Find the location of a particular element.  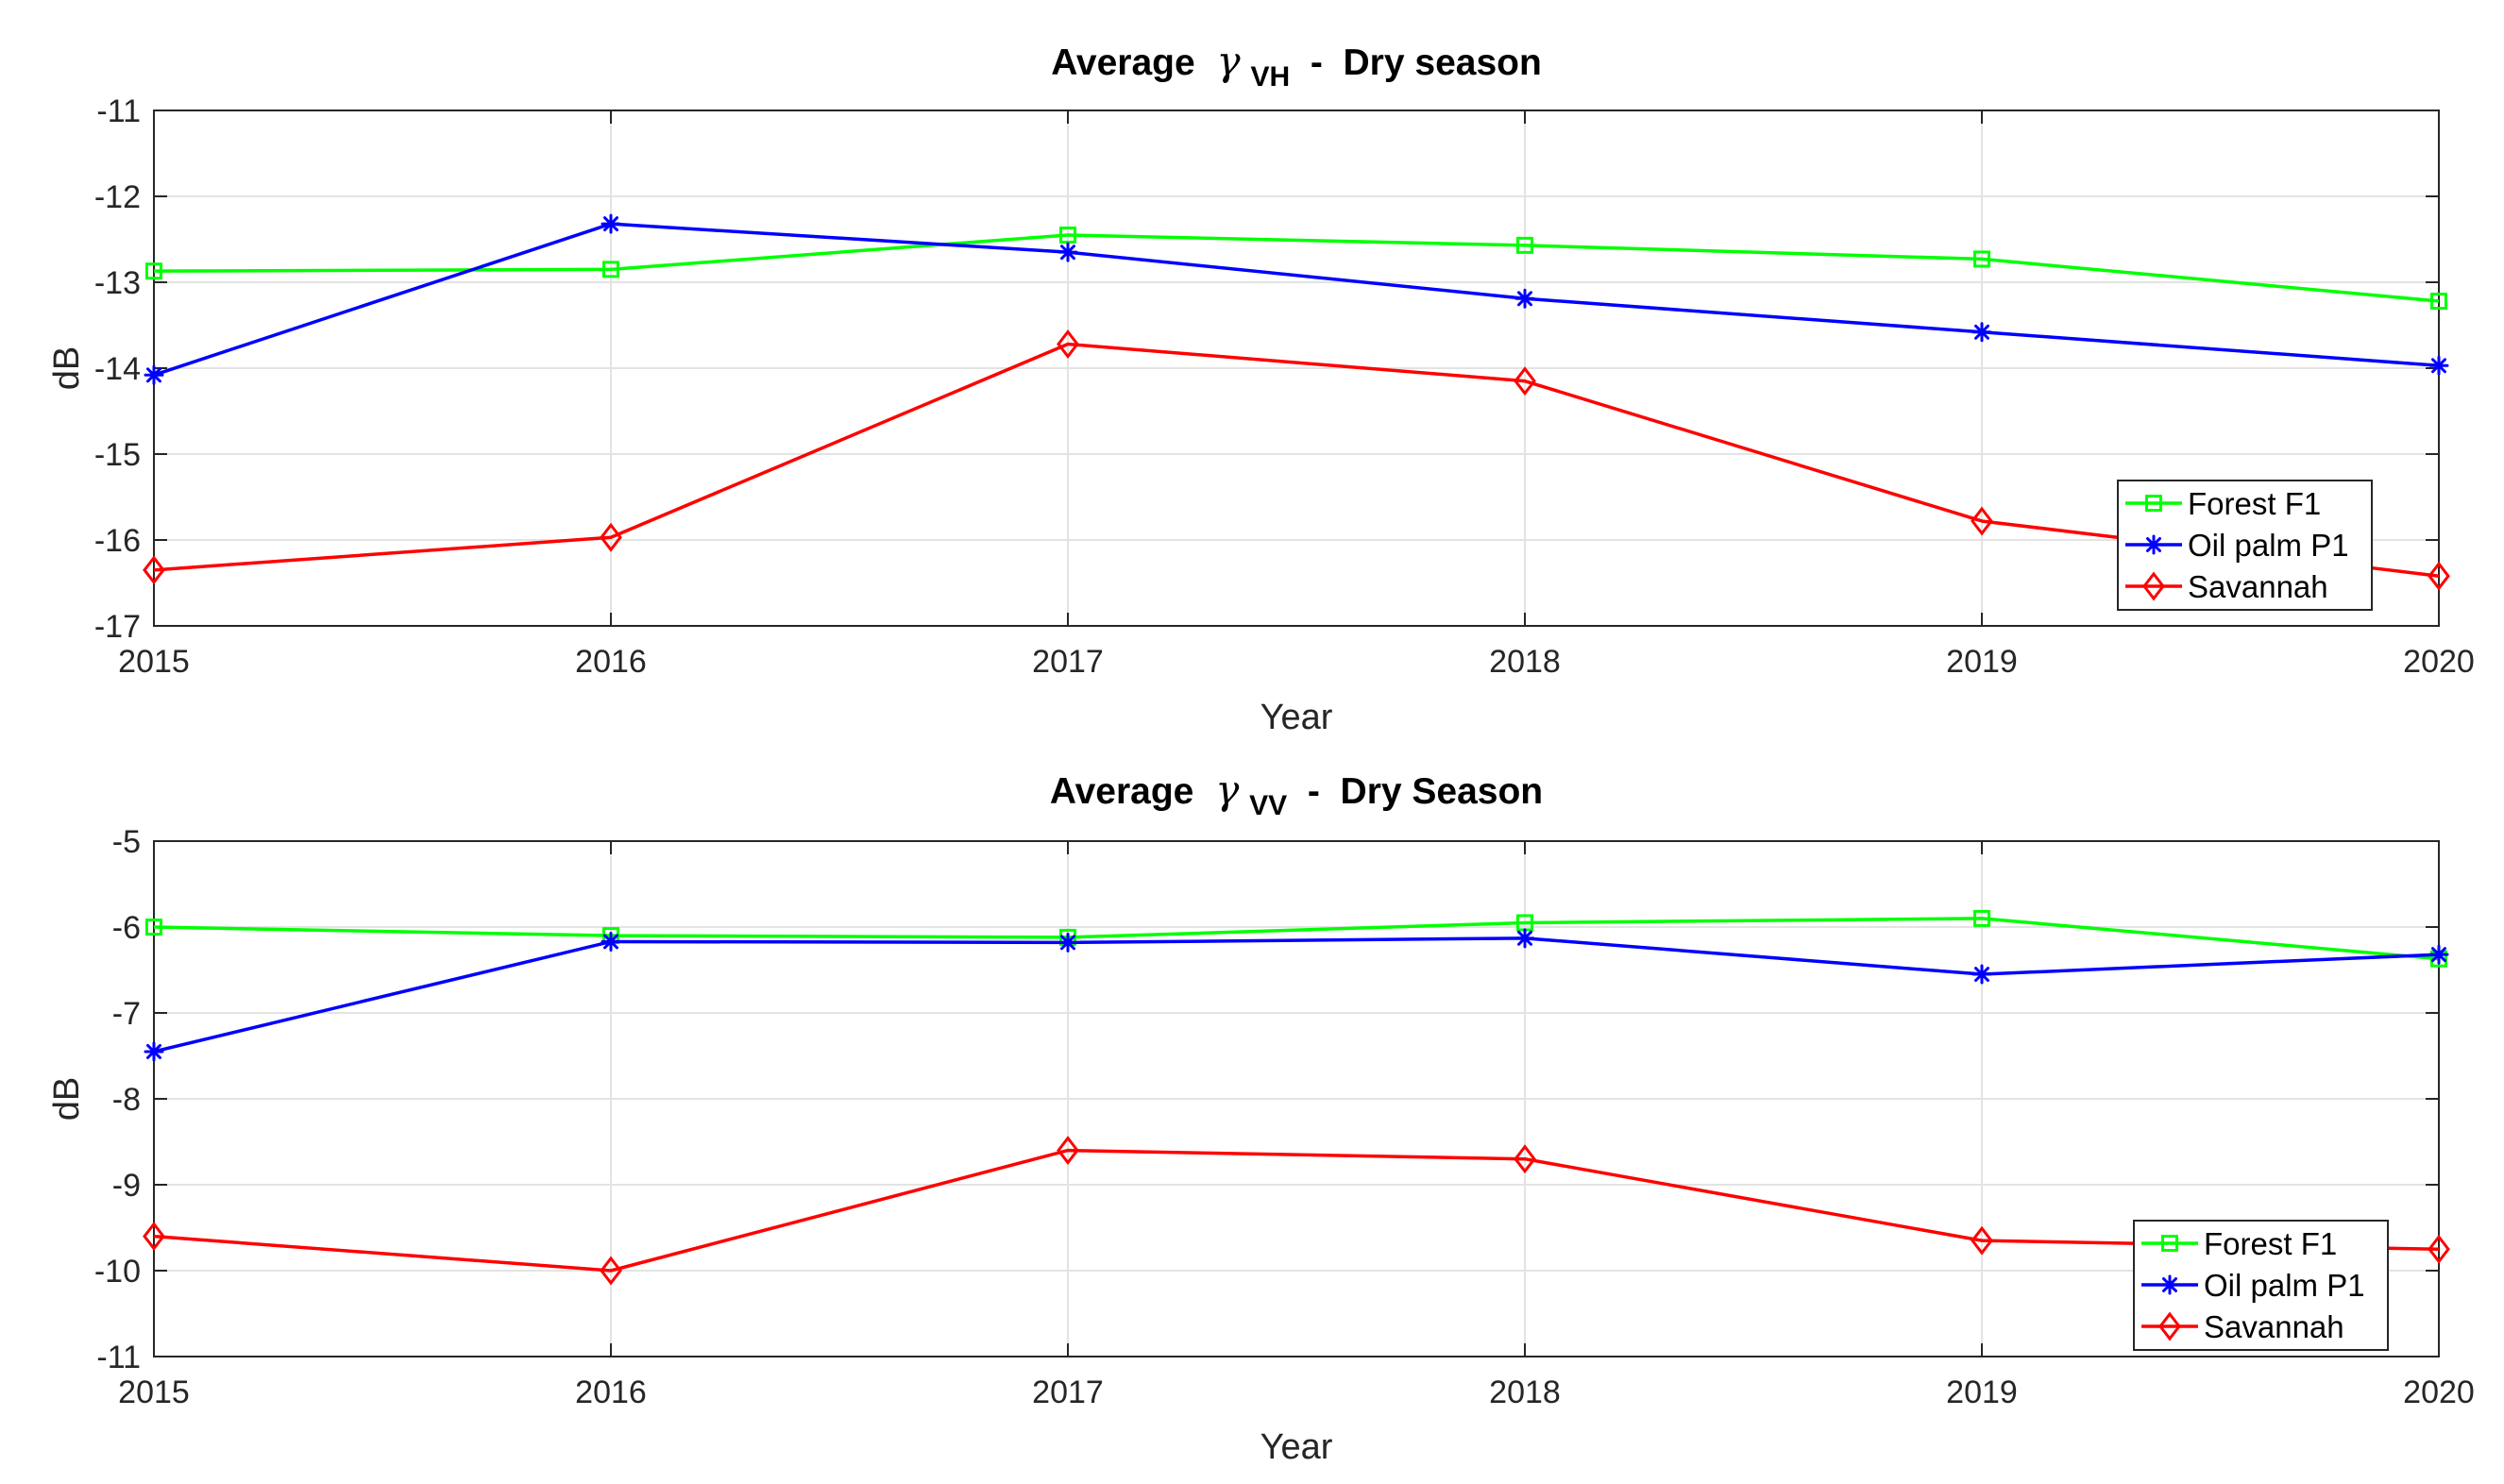

y-tick-label: -12 is located at coordinates (117, 197).